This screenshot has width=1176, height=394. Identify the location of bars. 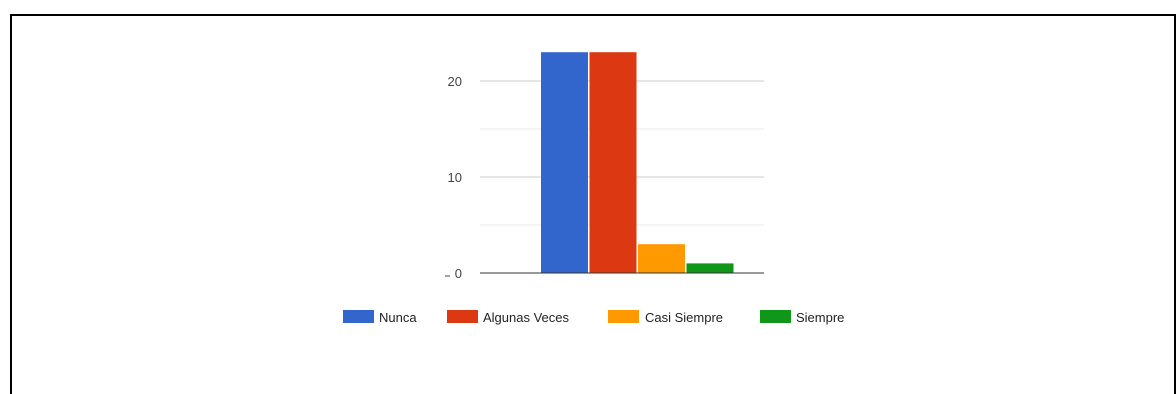
(637, 163).